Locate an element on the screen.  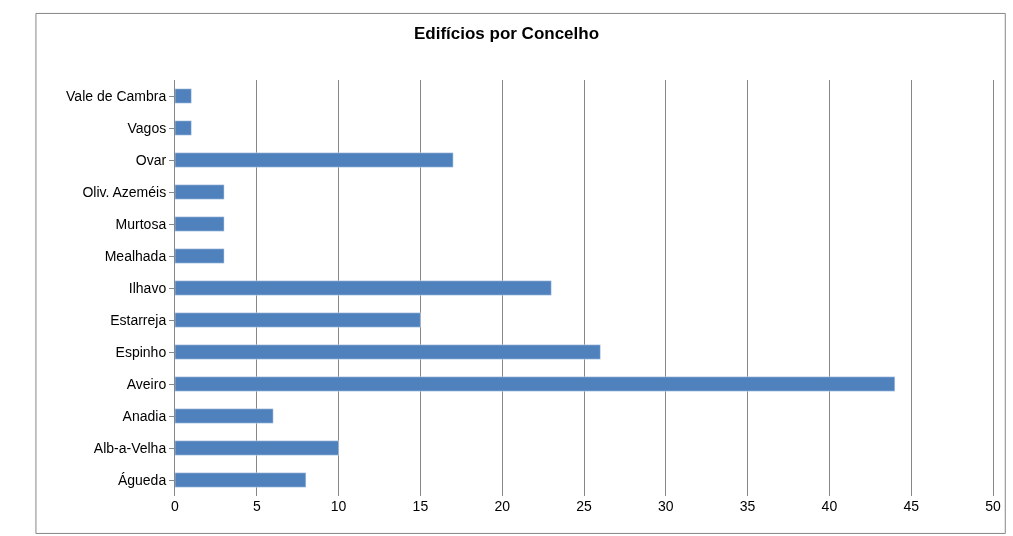
y-tick-label: Estarreja is located at coordinates (138, 319).